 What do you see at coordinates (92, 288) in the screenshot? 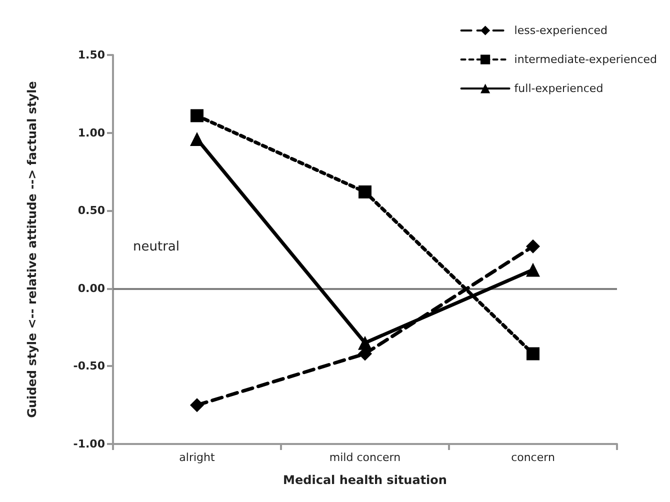
I see `y-tick-label: 0.00` at bounding box center [92, 288].